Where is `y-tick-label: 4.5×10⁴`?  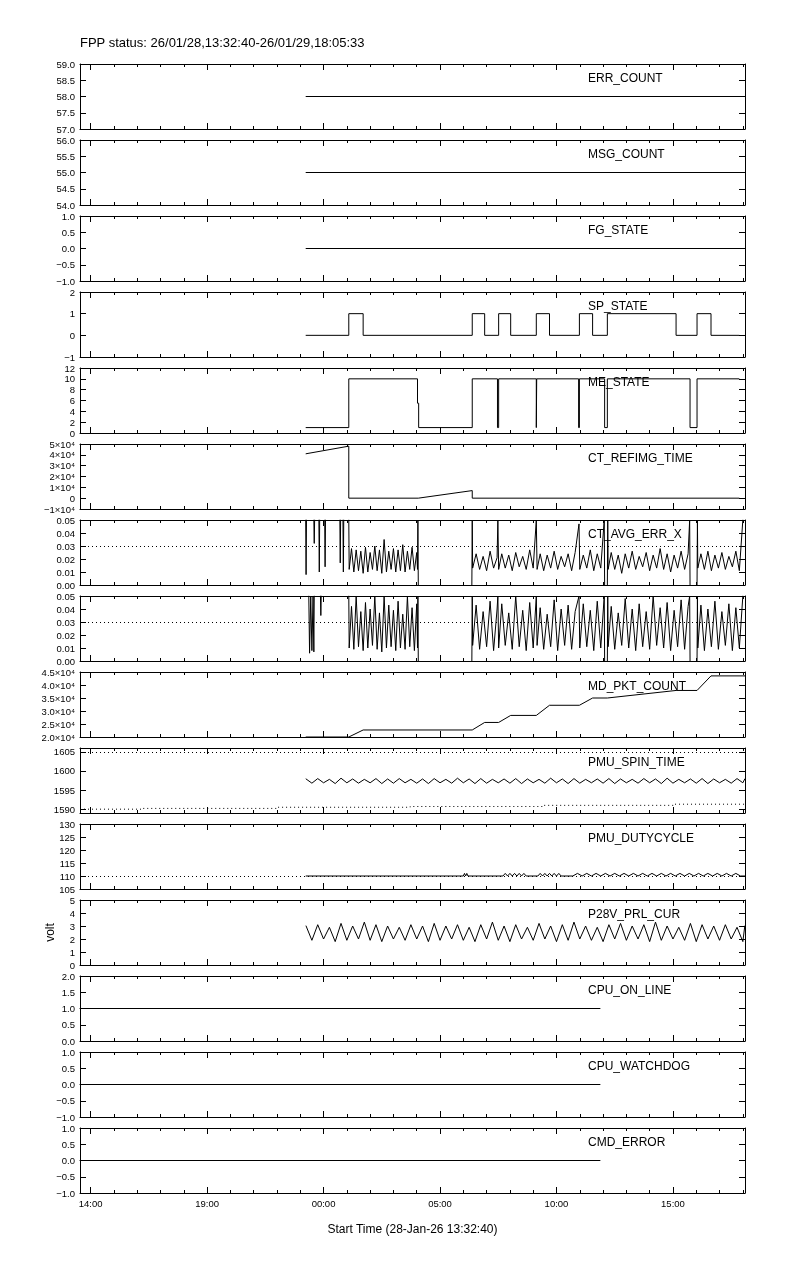 y-tick-label: 4.5×10⁴ is located at coordinates (58, 672).